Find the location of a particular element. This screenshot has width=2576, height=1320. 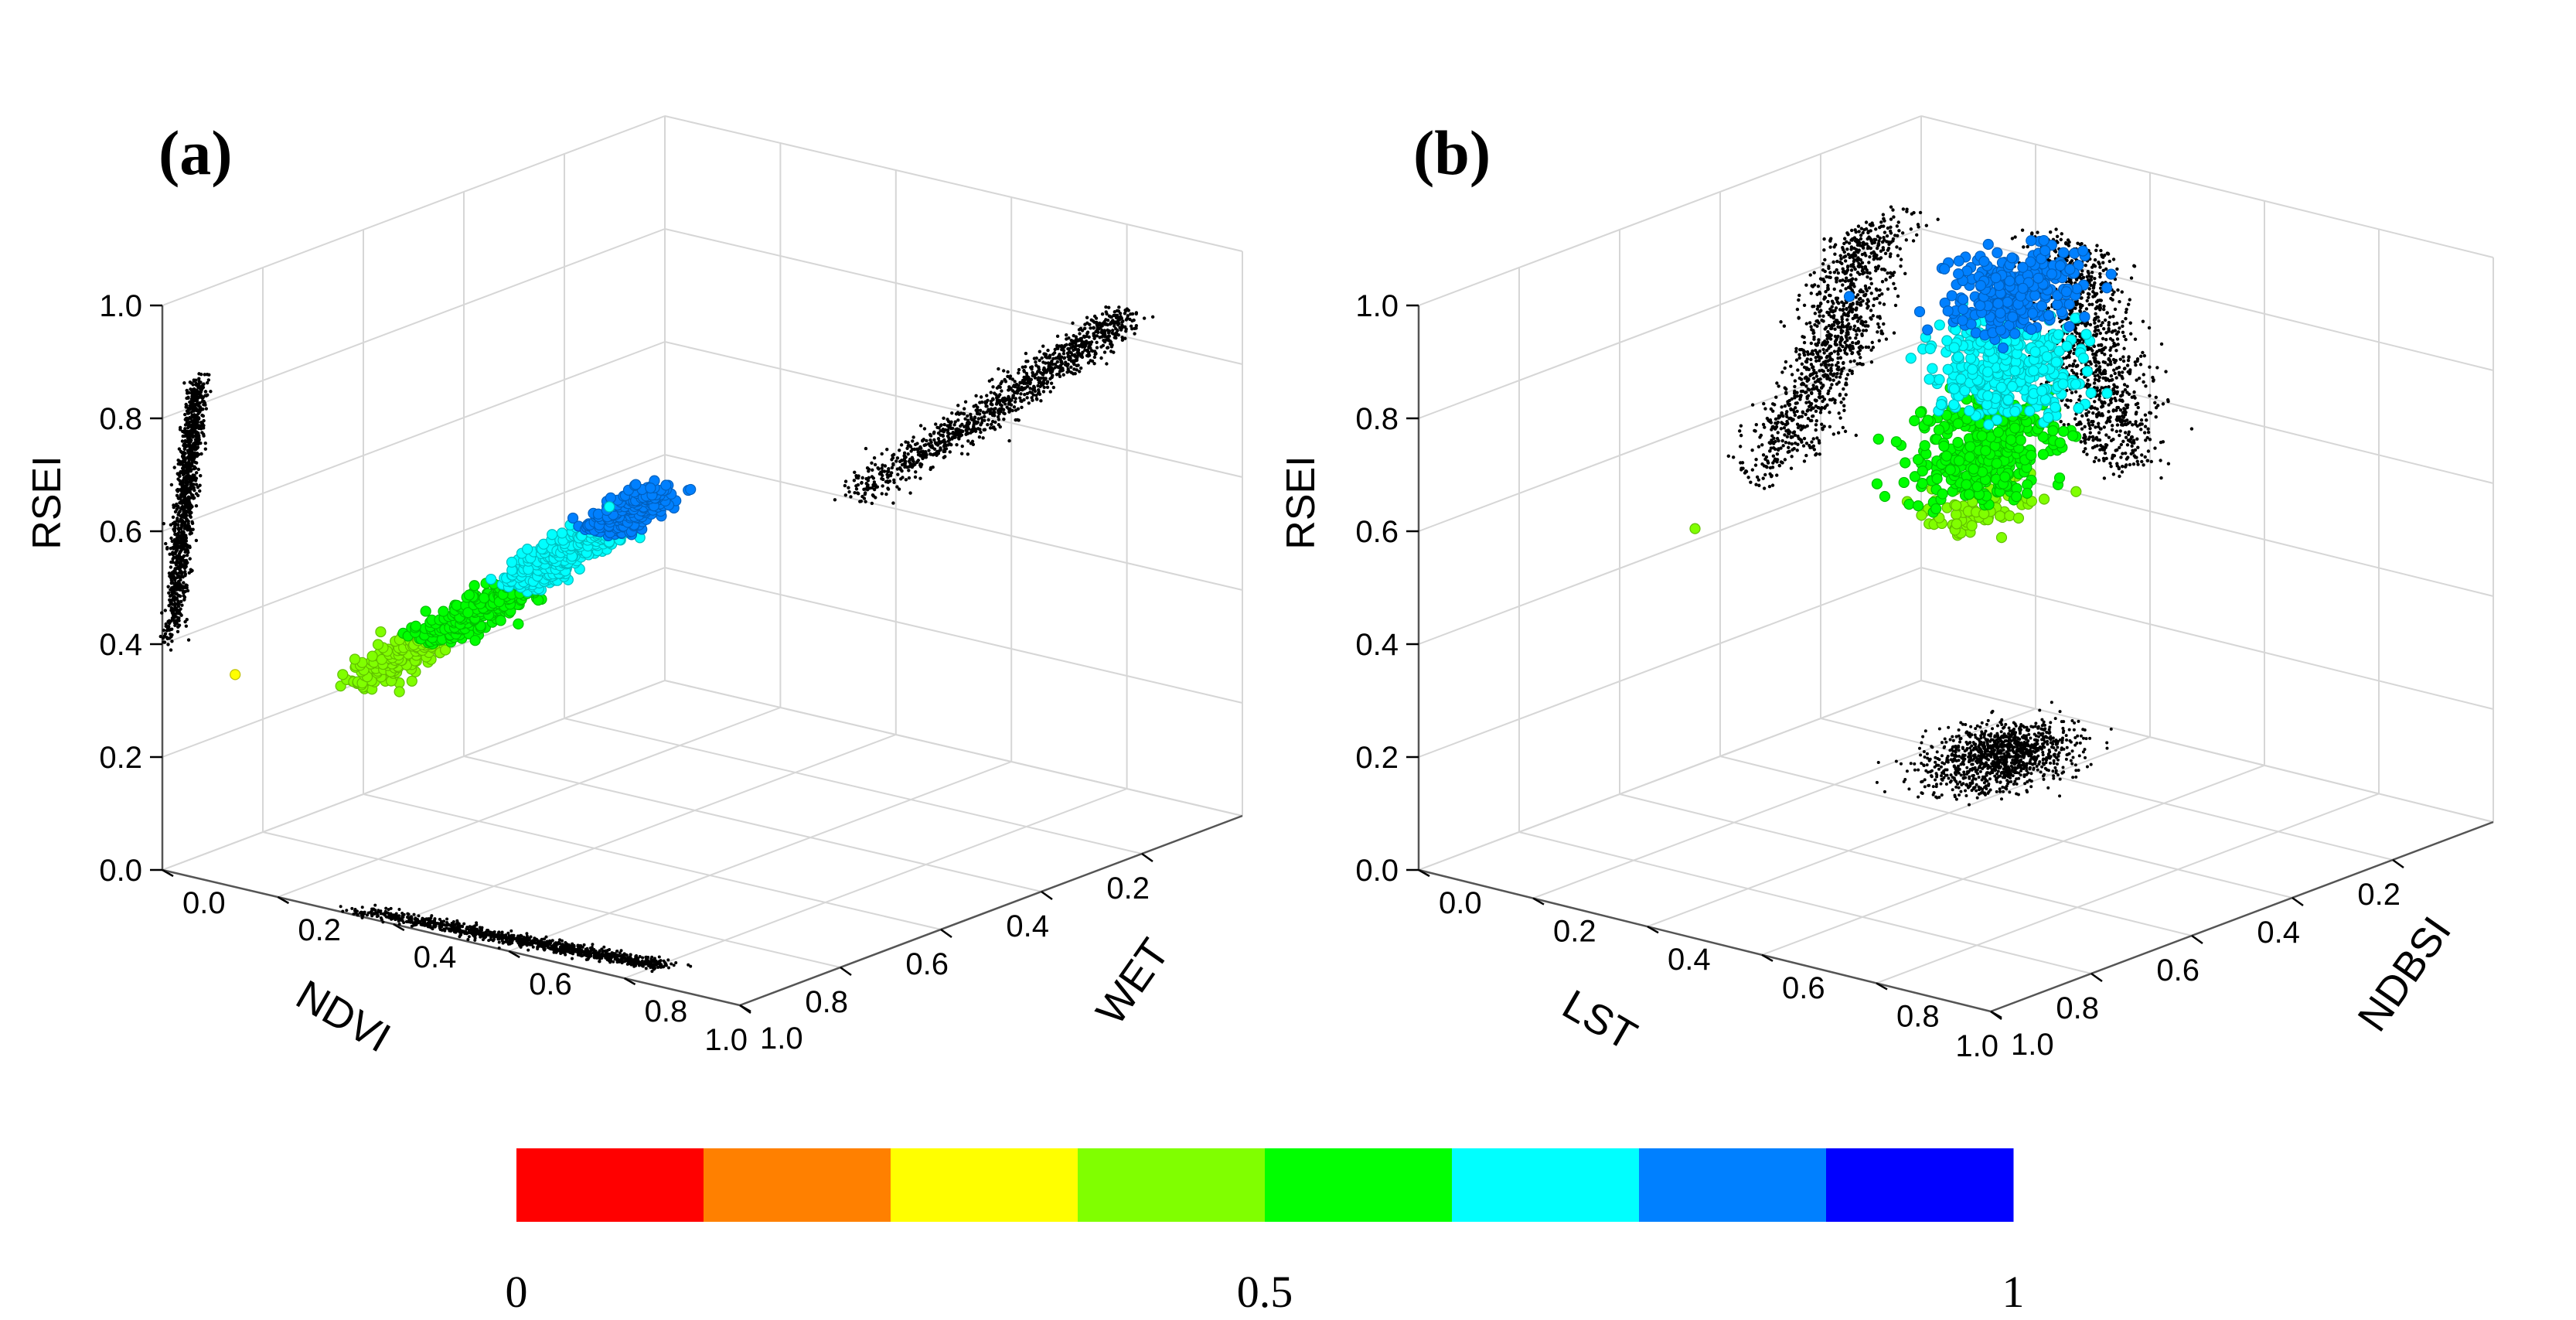

panel-a-zlabel: RSEI is located at coordinates (47, 502).